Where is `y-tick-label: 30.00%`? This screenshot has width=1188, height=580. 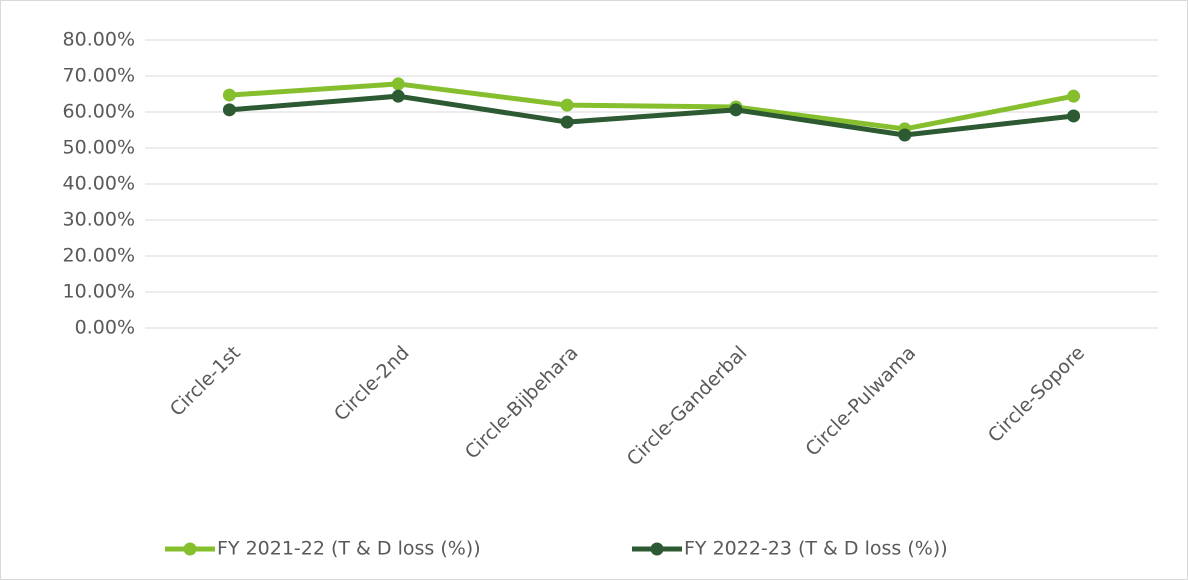 y-tick-label: 30.00% is located at coordinates (99, 220).